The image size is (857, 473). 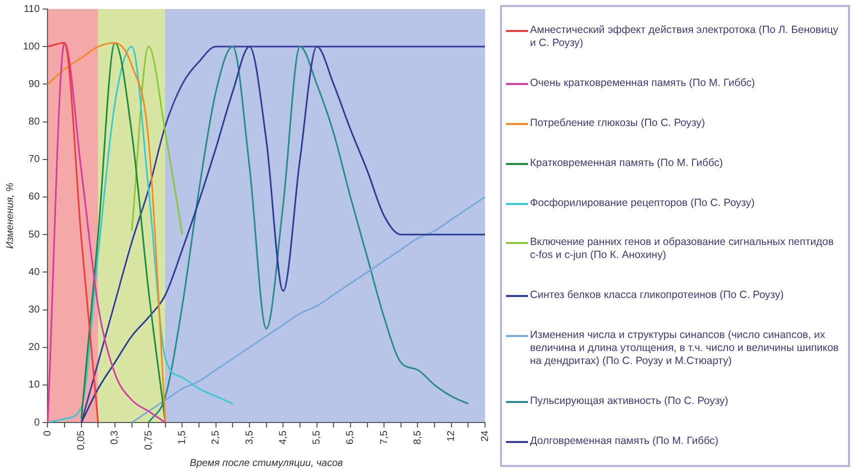 I want to click on y-tick-label: 30, so click(x=34, y=310).